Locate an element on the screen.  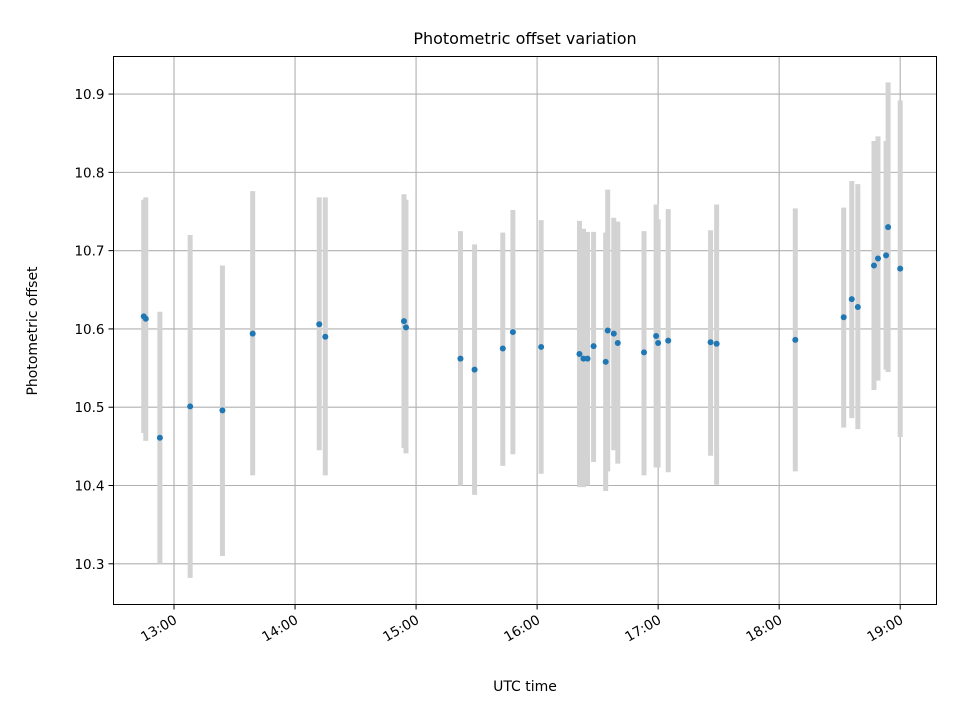
y-axis-label: Photometric offset is located at coordinates (33, 331).